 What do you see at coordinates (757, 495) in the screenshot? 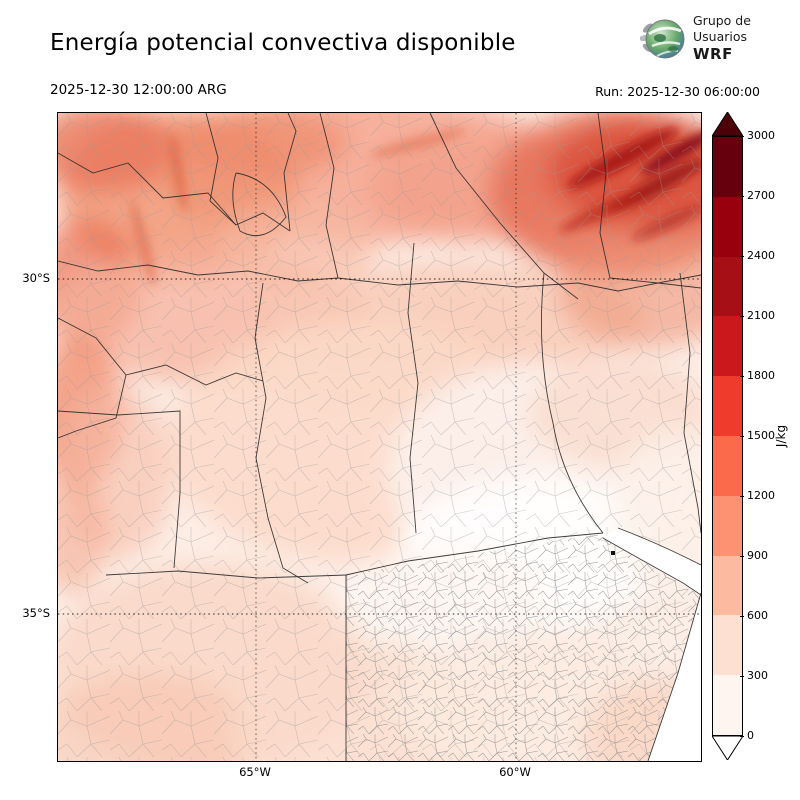
I see `colorbar-tick-label: 1200` at bounding box center [757, 495].